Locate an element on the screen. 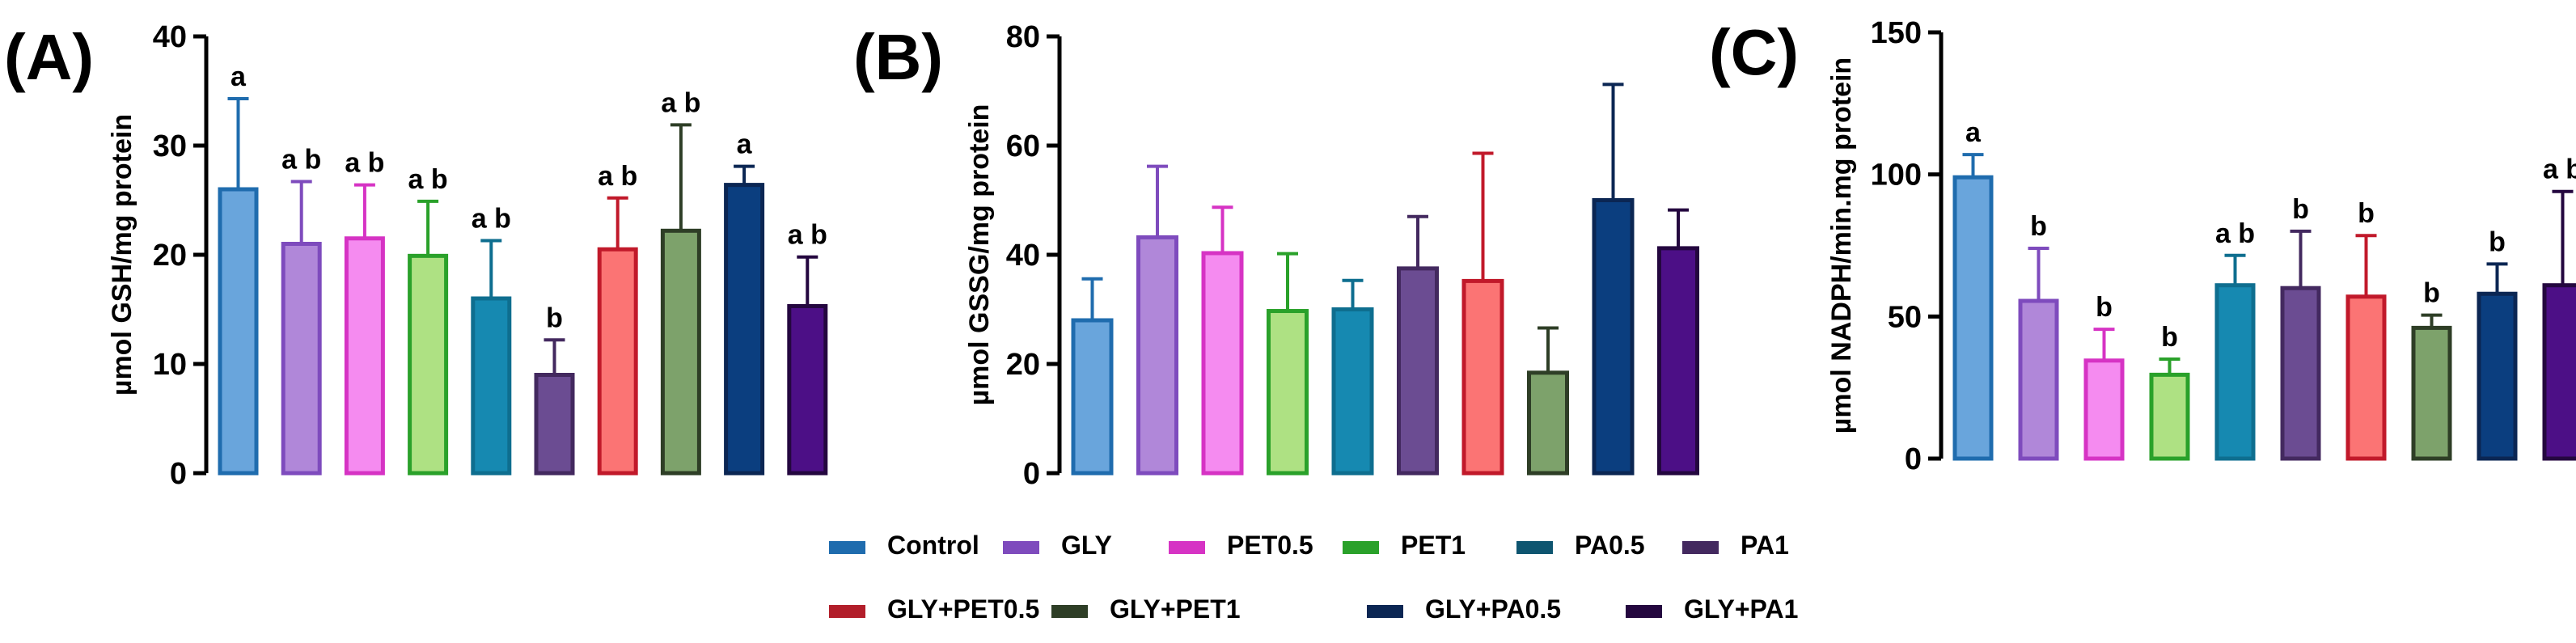 The image size is (2576, 643). legend-item: PA0.5 is located at coordinates (1581, 545).